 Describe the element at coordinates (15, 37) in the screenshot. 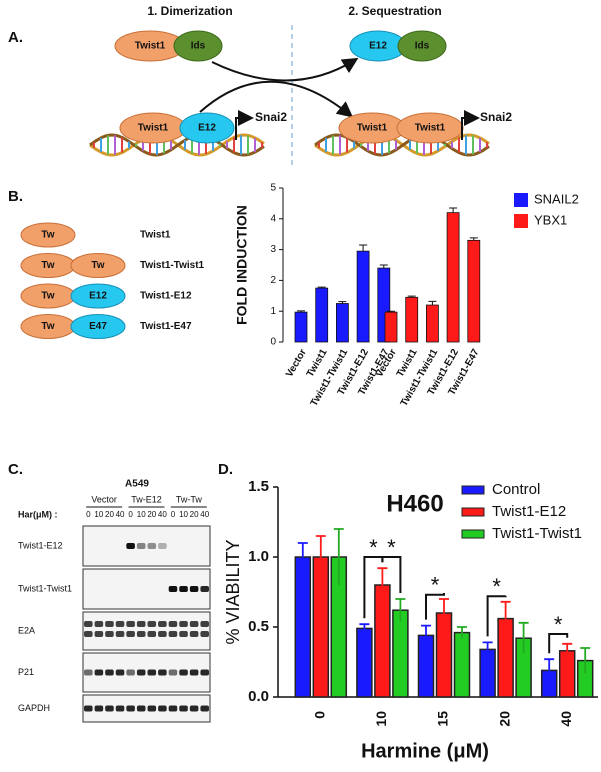

I see `panel-label: A.` at that location.